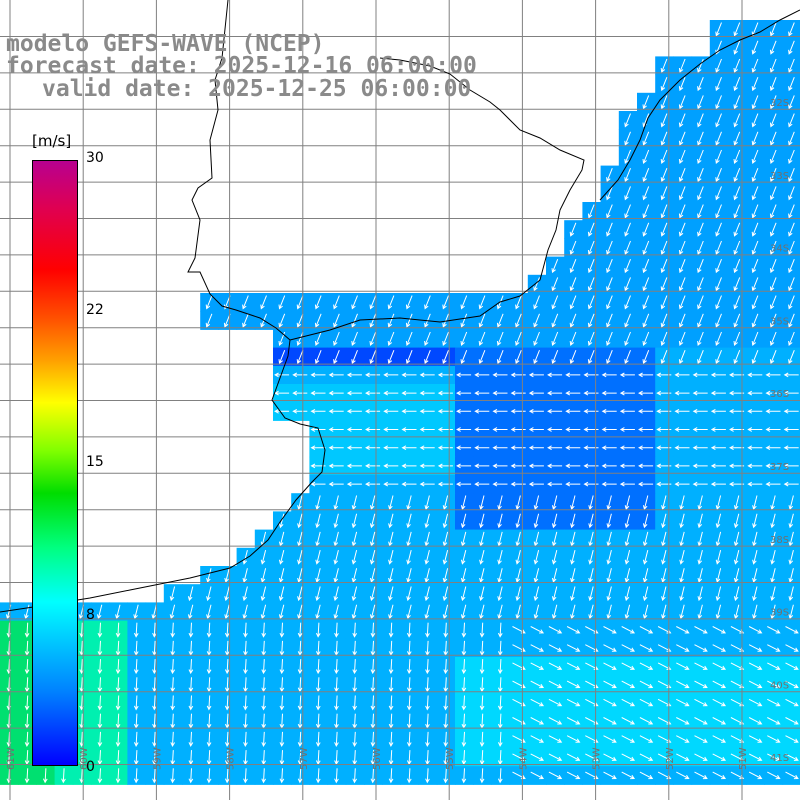 The height and width of the screenshot is (800, 800). I want to click on colorbar-tick-30: 30, so click(95, 158).